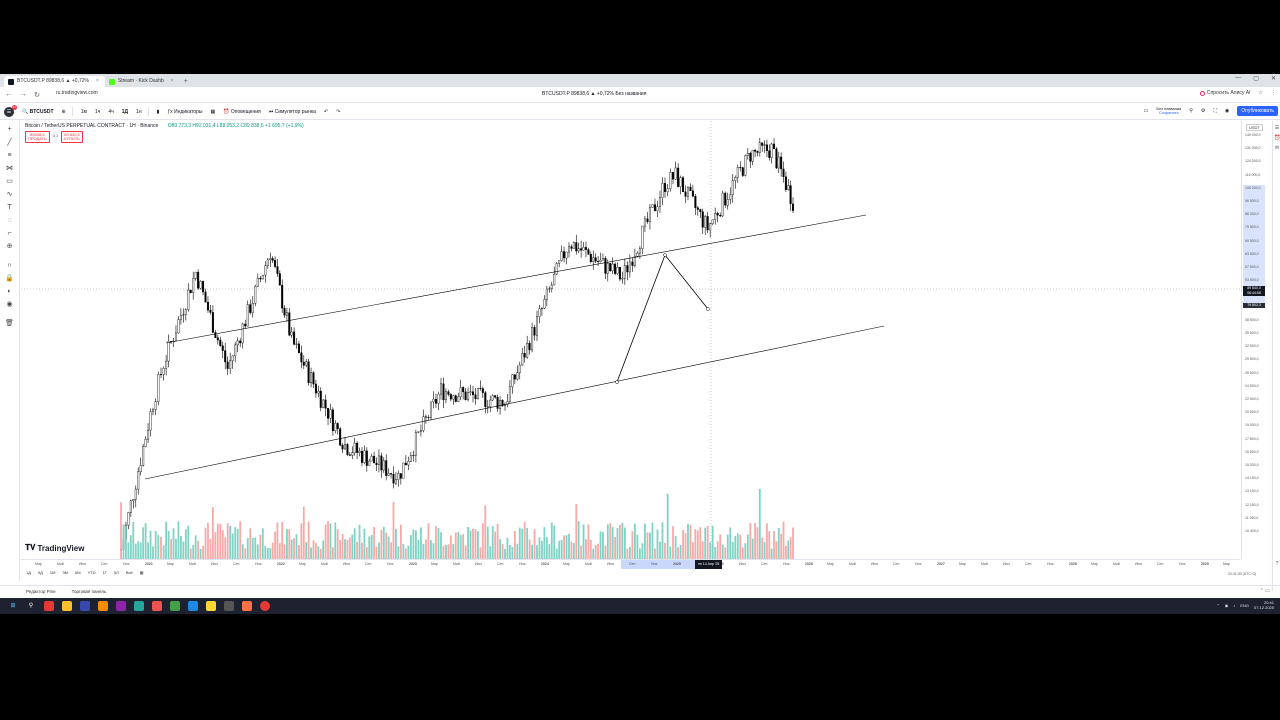  What do you see at coordinates (83, 111) in the screenshot?
I see `interval-1m: 1м` at bounding box center [83, 111].